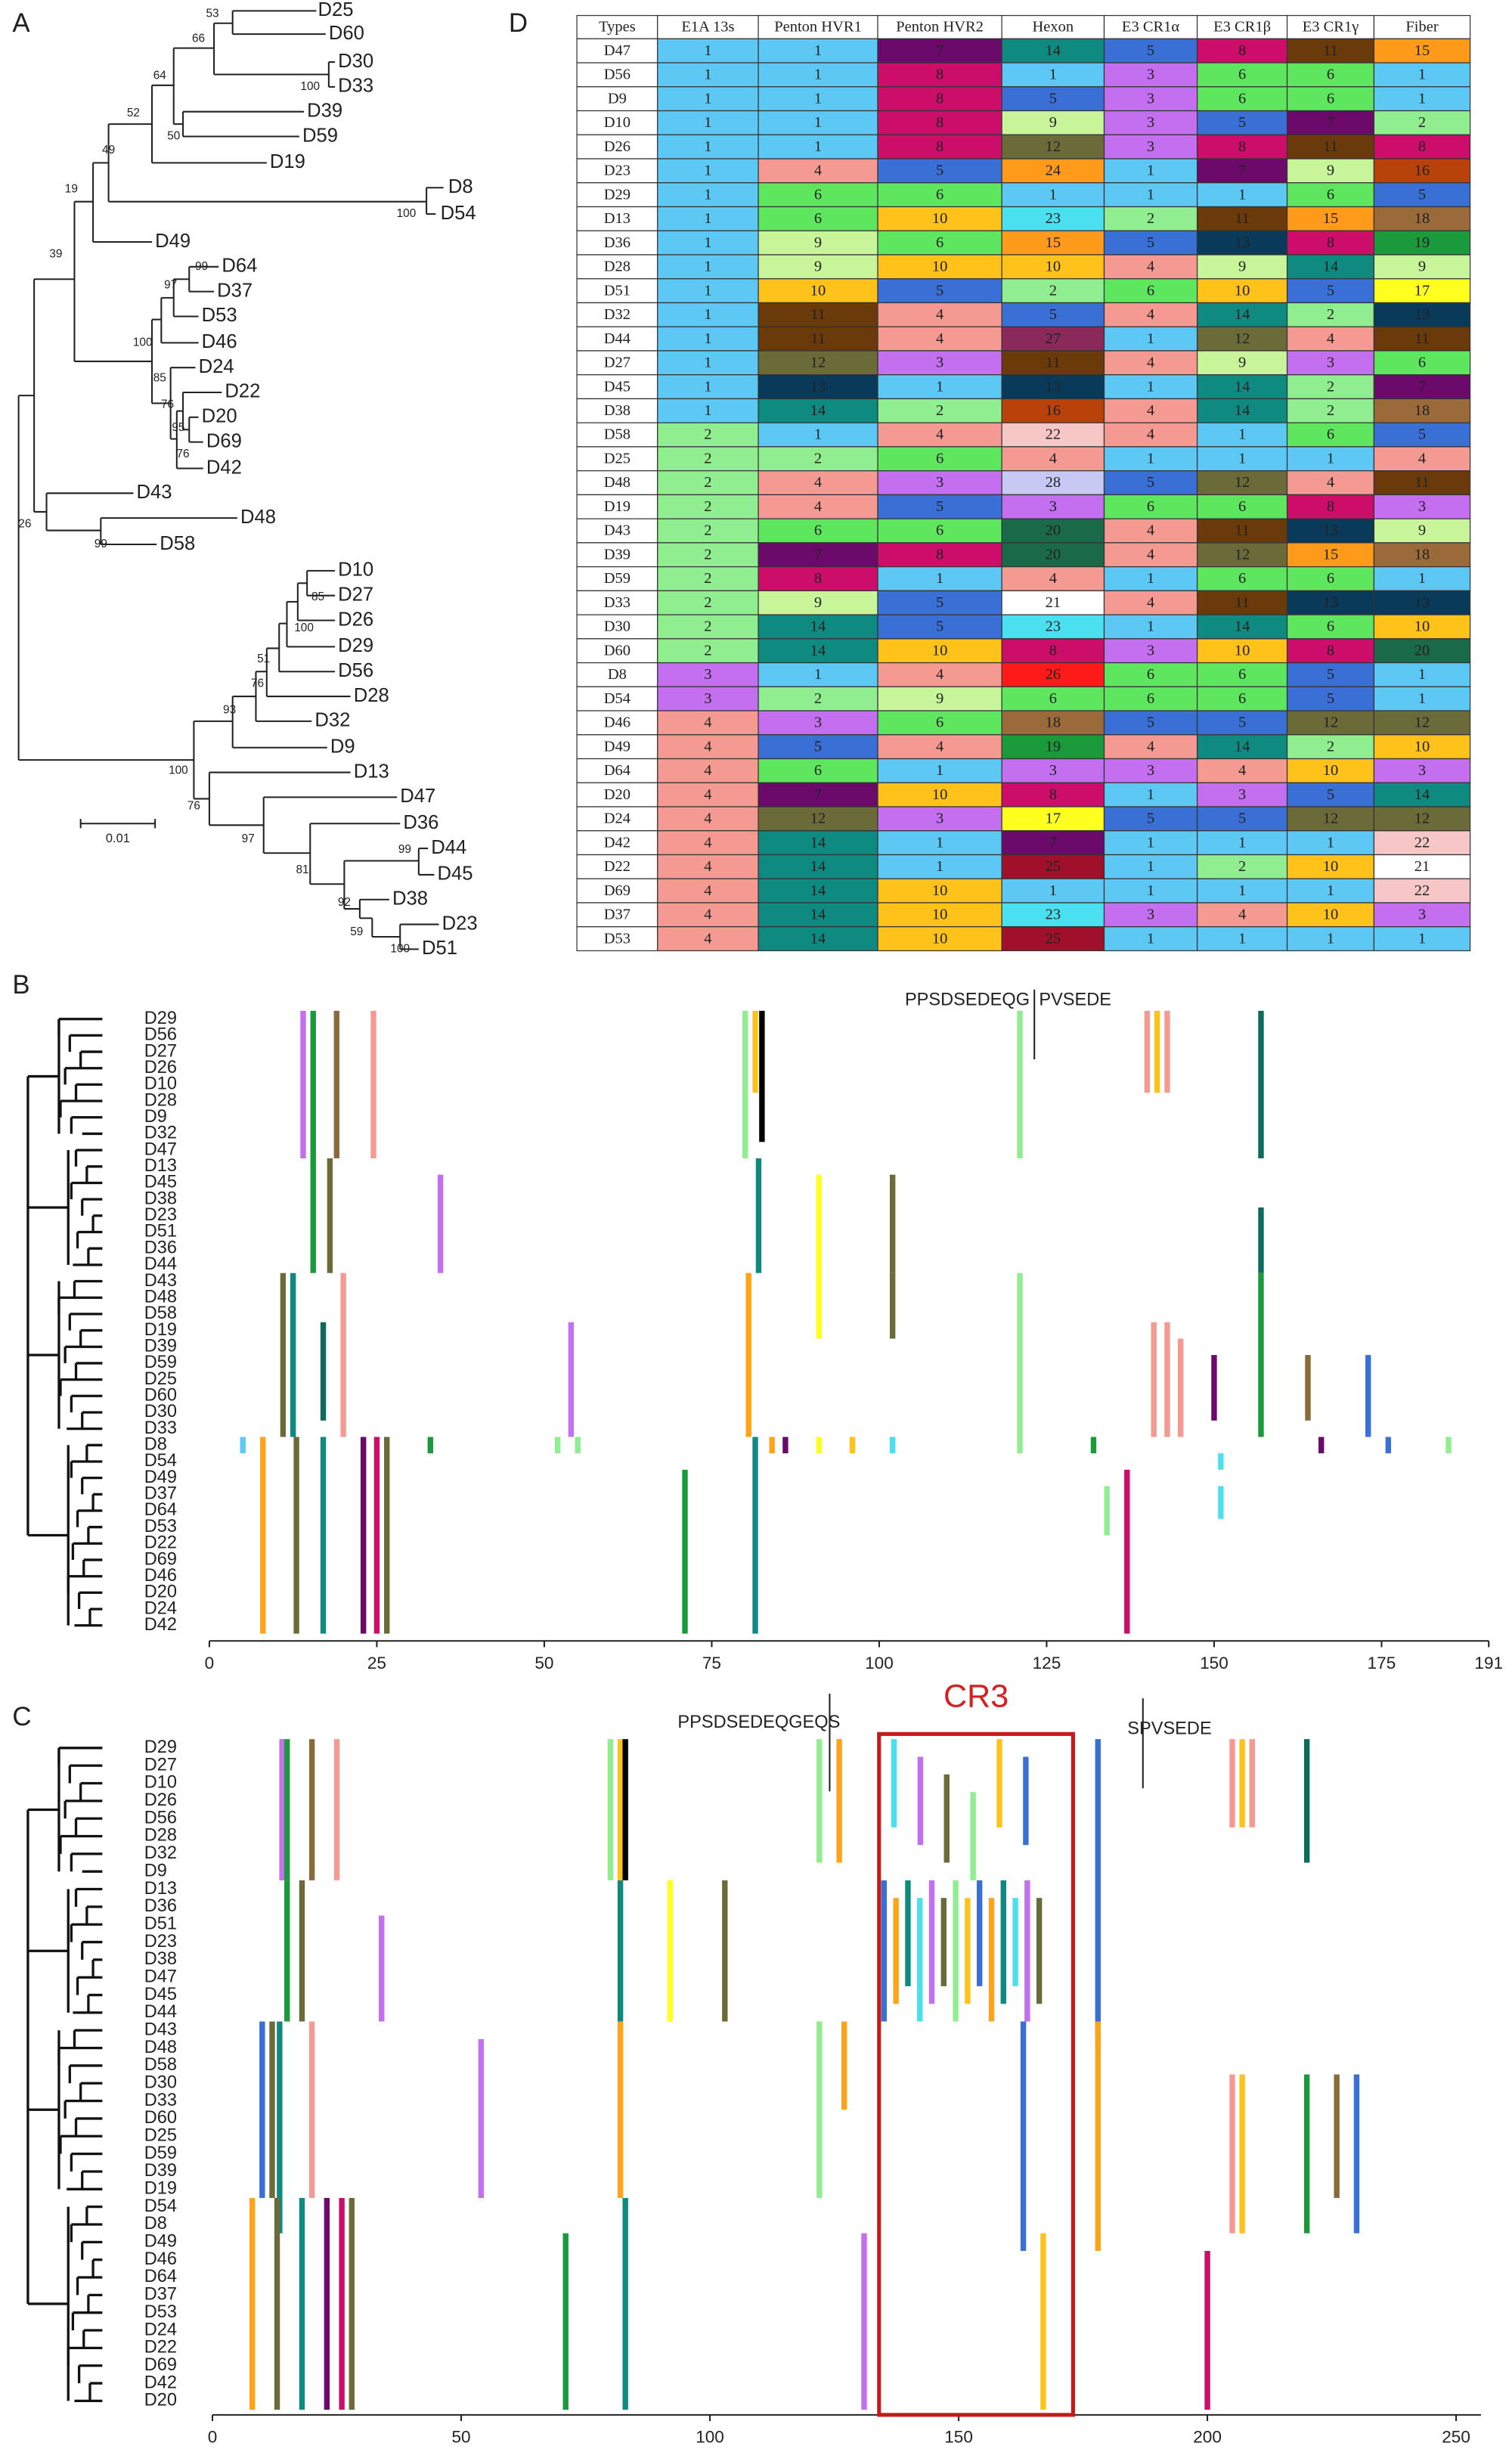 Image resolution: width=1512 pixels, height=2449 pixels. I want to click on cell-value: 7, so click(818, 794).